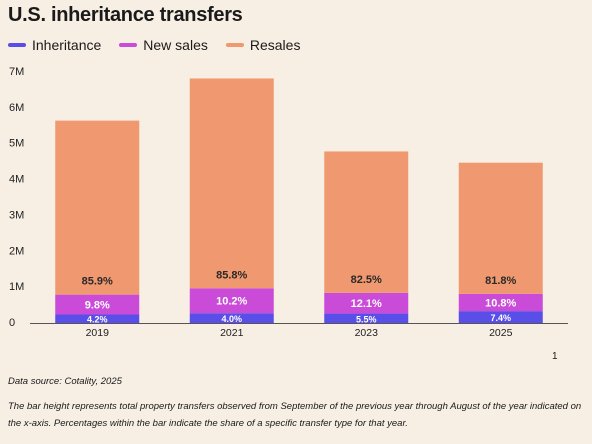 This screenshot has height=444, width=592. Describe the element at coordinates (16, 287) in the screenshot. I see `y-tick-label: 1M` at that location.